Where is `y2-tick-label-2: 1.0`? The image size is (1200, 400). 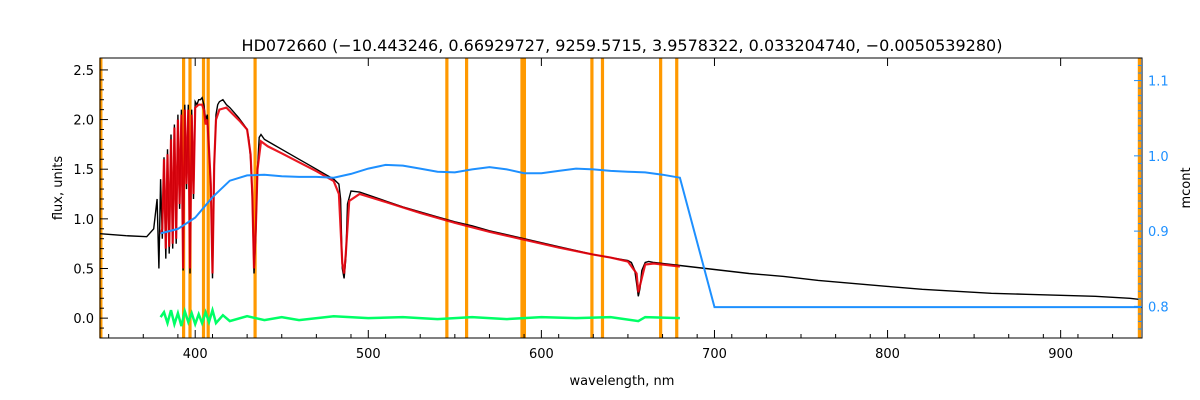 y2-tick-label-2: 1.0 is located at coordinates (1158, 157).